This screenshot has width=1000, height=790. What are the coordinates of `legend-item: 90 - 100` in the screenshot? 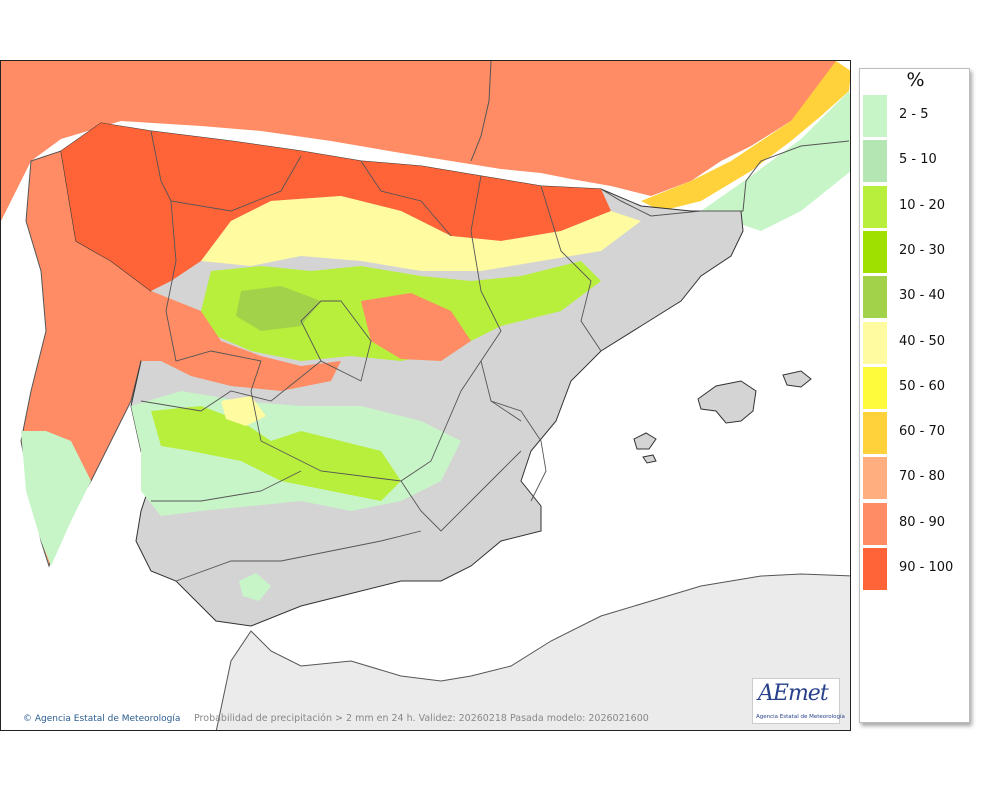 It's located at (915, 569).